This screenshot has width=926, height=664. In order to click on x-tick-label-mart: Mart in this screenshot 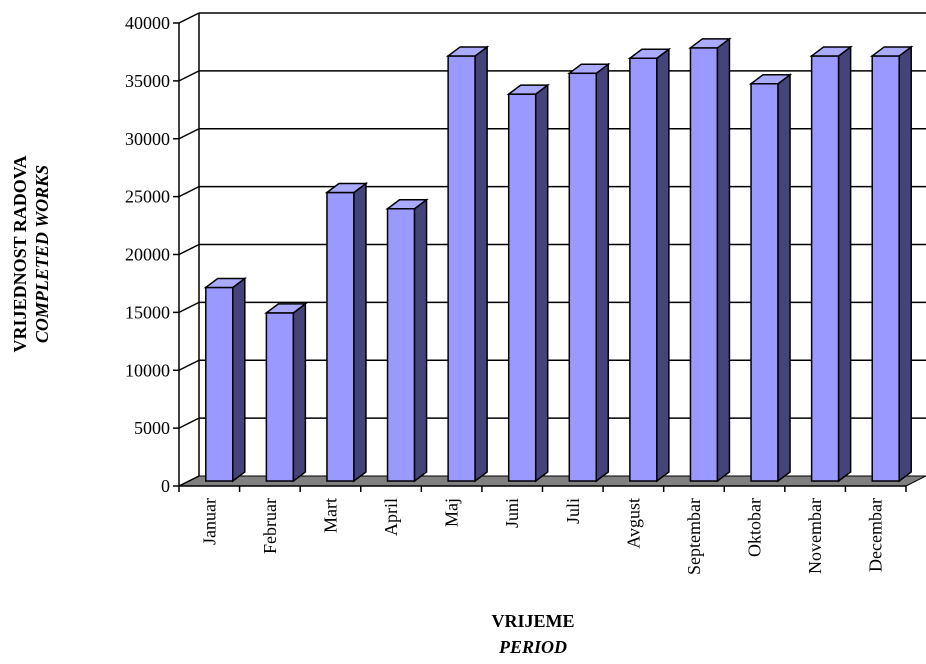, I will do `click(330, 515)`.